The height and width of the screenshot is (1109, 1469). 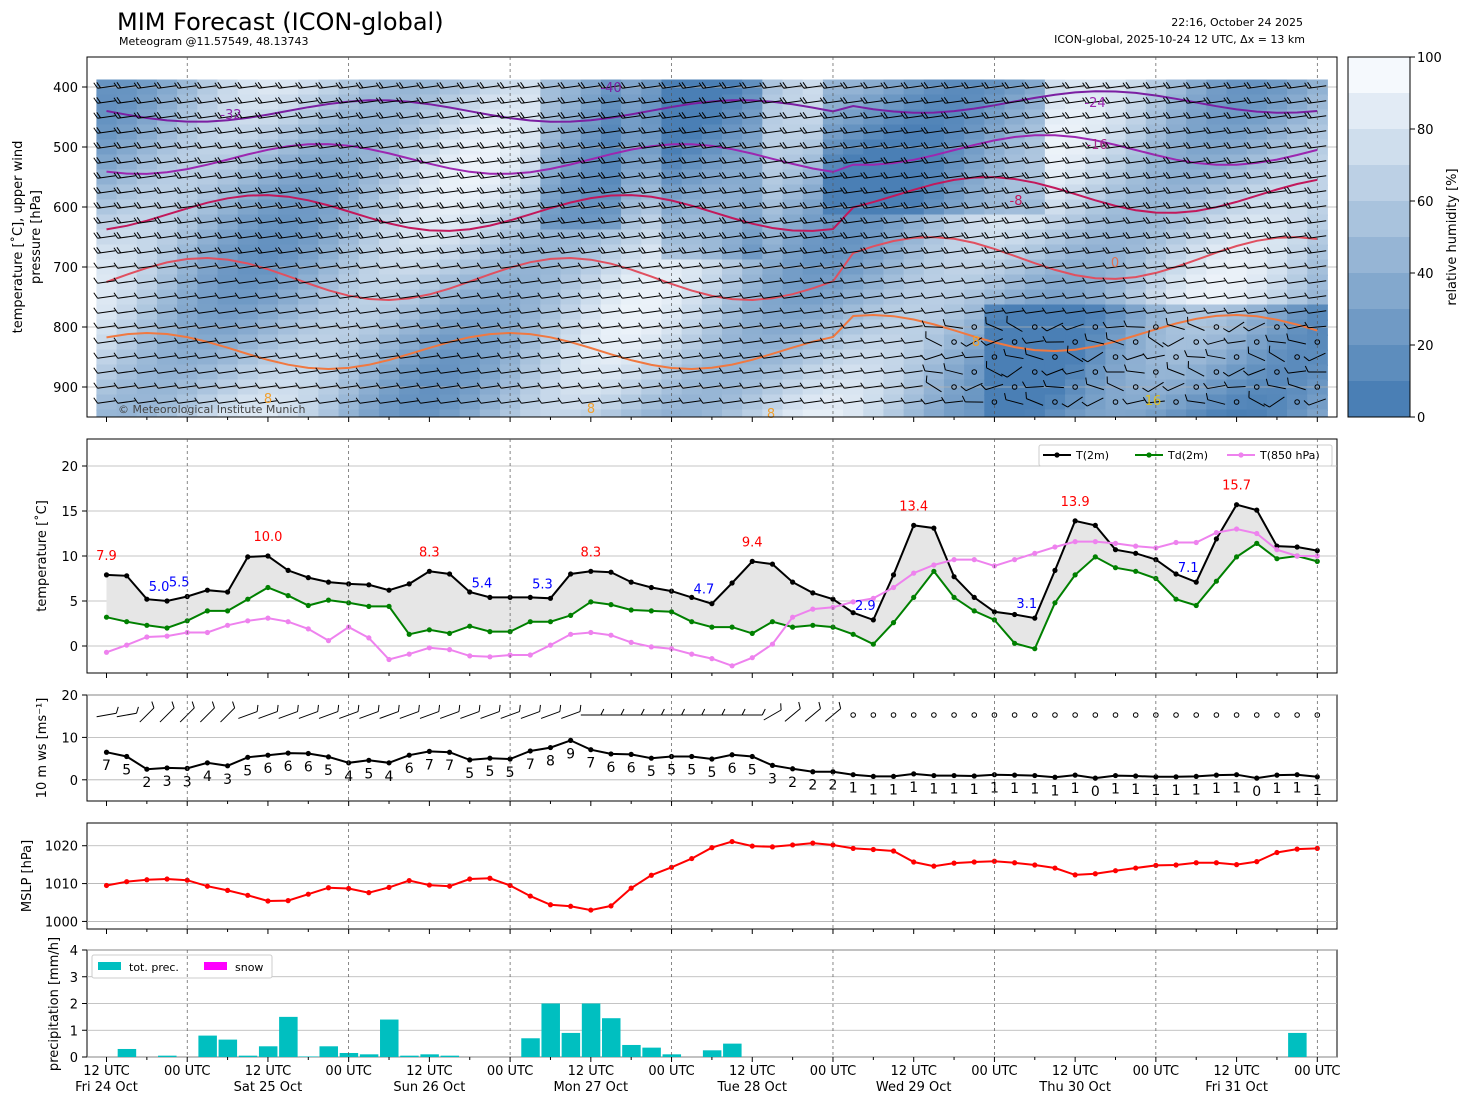 What do you see at coordinates (1237, 22) in the screenshot?
I see `run-time: 22:16, October 24 2025` at bounding box center [1237, 22].